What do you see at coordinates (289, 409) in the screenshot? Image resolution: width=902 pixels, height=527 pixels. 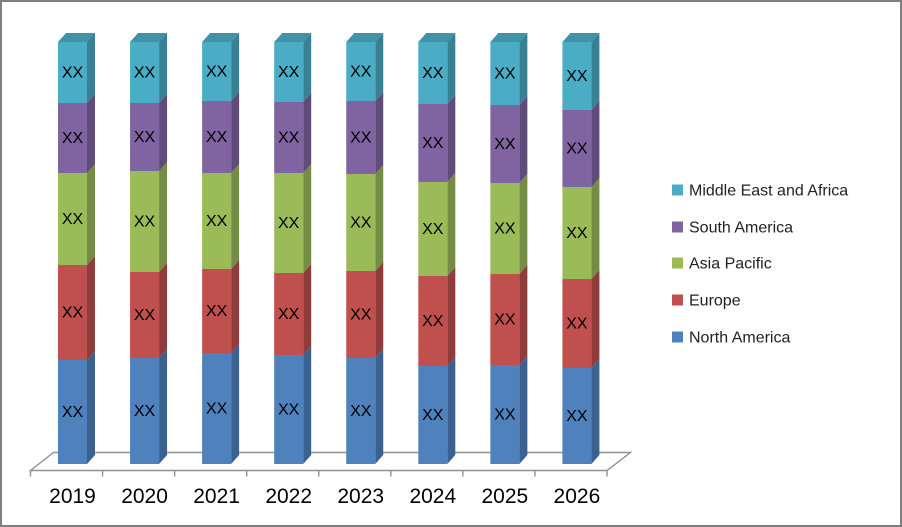 I see `segment-north-america-2022-front` at bounding box center [289, 409].